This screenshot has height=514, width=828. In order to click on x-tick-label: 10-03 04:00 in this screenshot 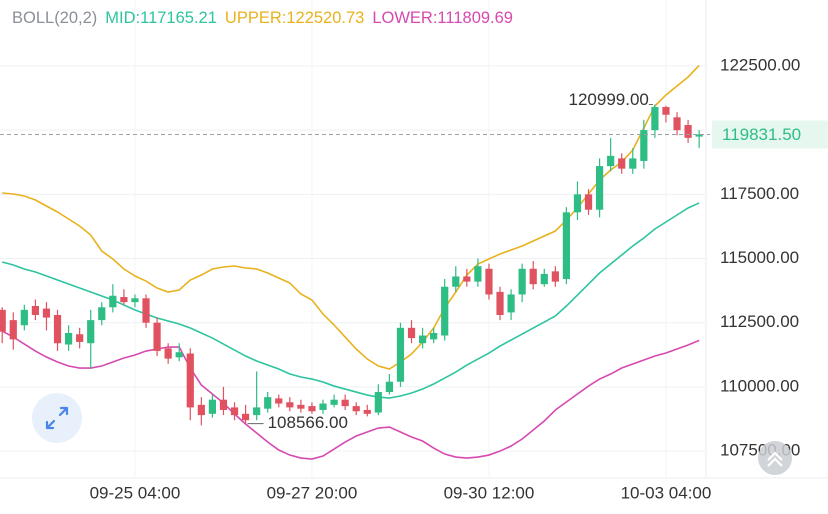, I will do `click(666, 492)`.